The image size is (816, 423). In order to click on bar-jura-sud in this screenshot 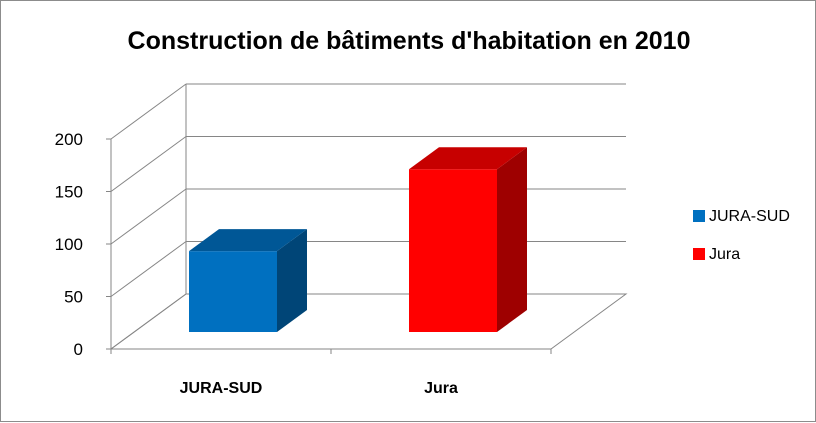, I will do `click(248, 280)`.